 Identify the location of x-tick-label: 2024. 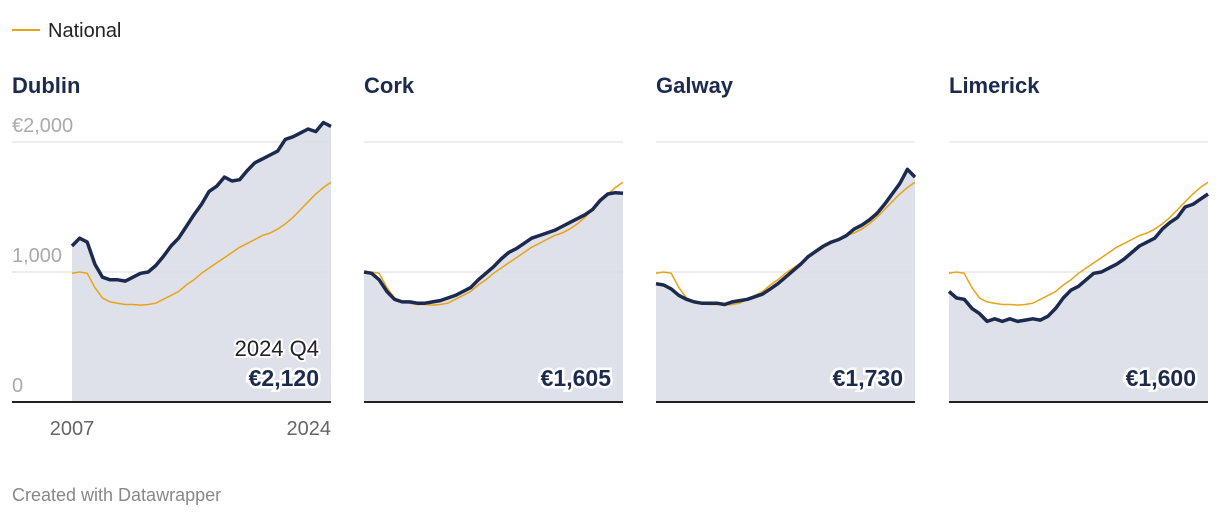
(309, 429).